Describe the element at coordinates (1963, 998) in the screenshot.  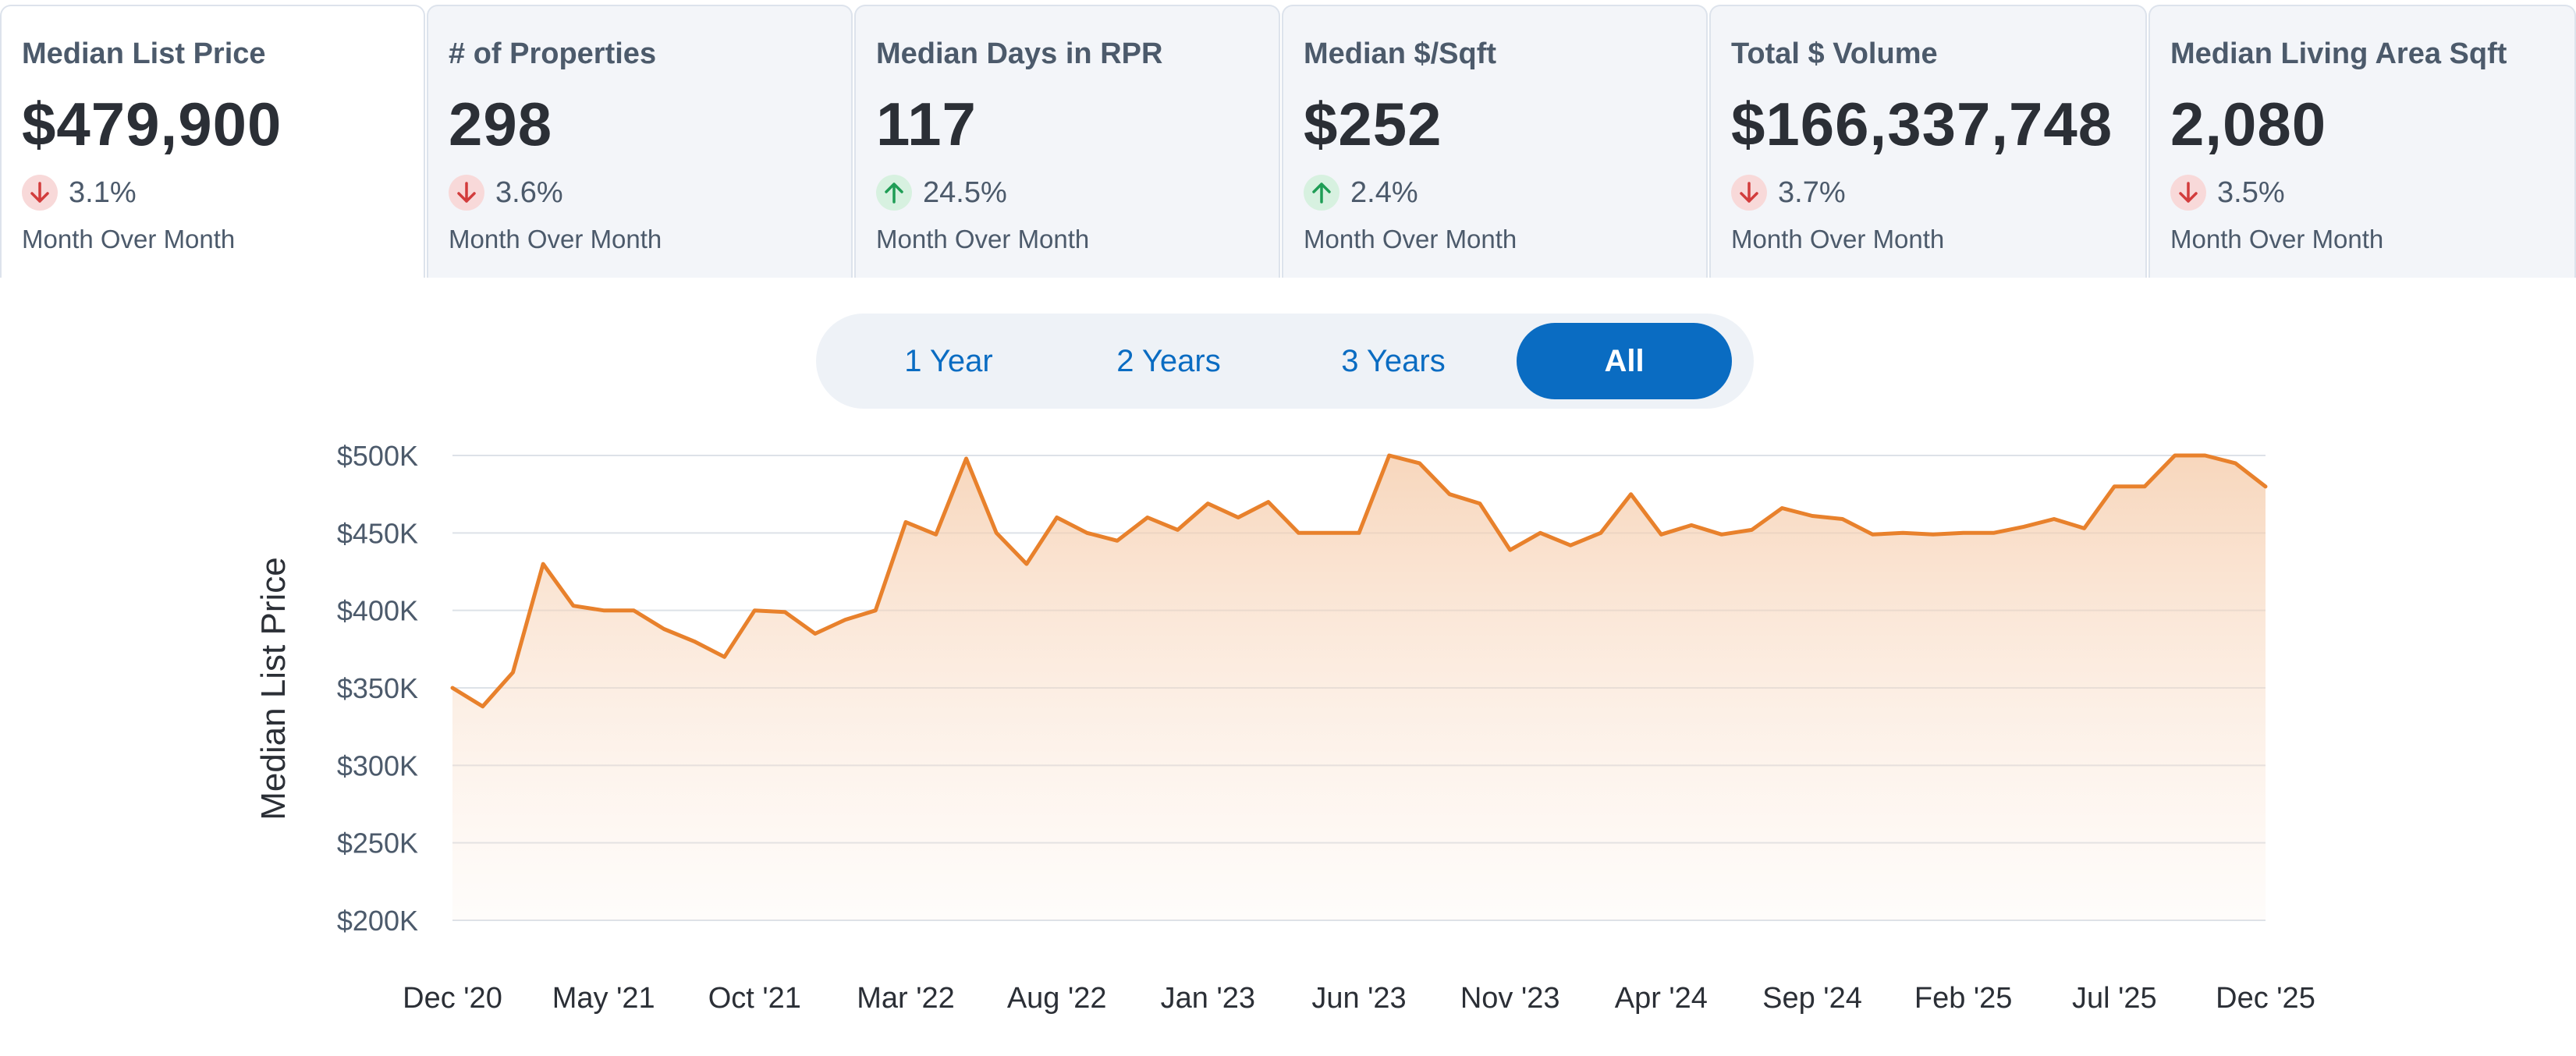
I see `x-tick-label: Feb '25` at that location.